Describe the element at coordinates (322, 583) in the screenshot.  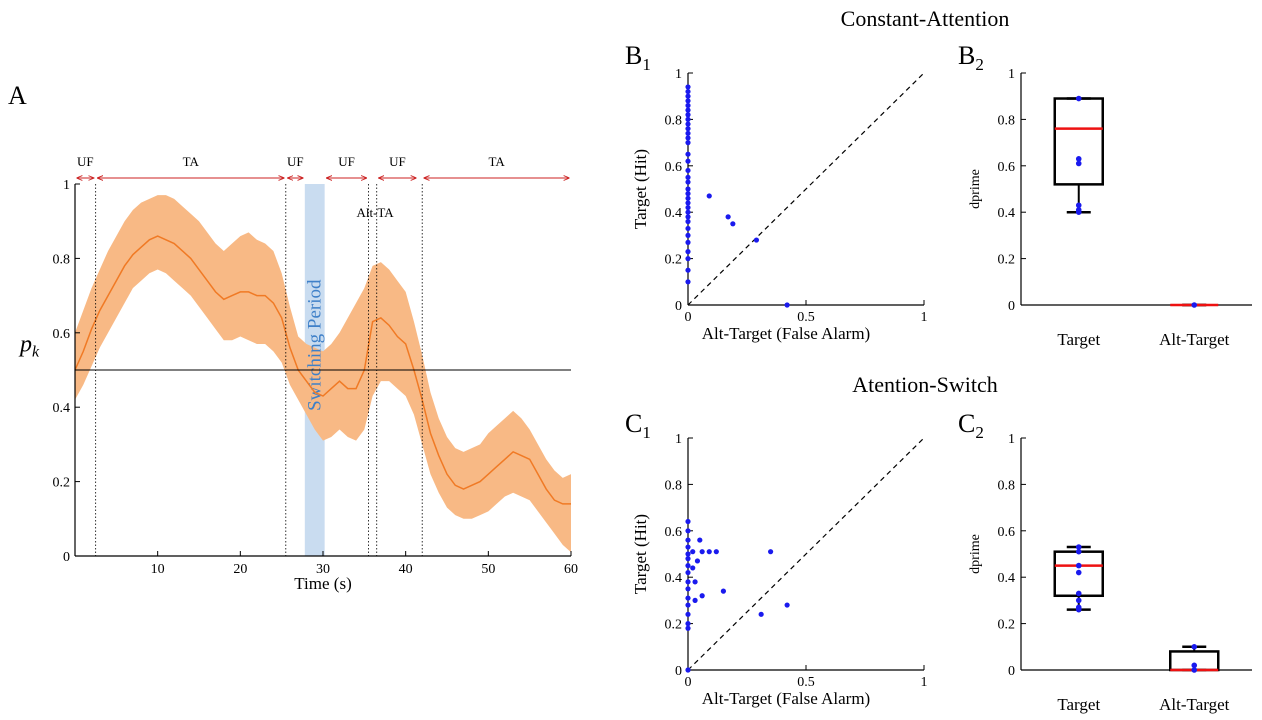
I see `x-axis-label: Time (s)` at that location.